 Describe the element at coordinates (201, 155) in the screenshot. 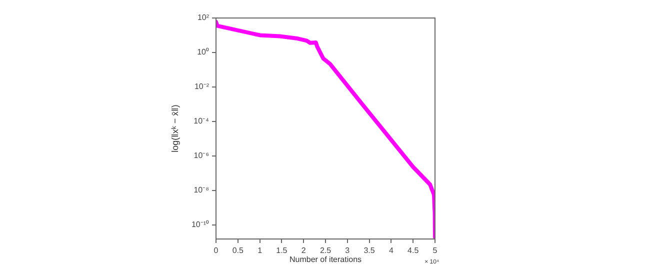

I see `y-tick-label: 10⁻⁶` at that location.